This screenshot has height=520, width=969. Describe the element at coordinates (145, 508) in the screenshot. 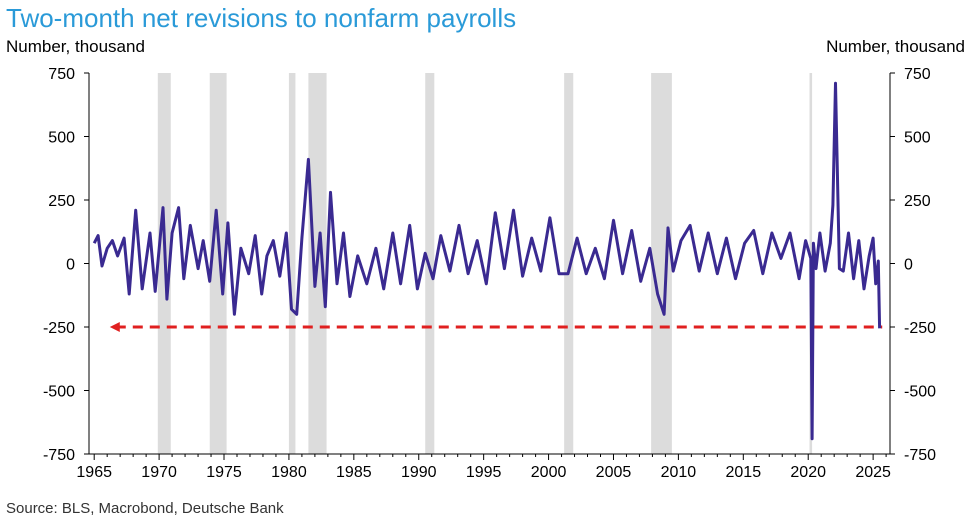

I see `source-note: Source: BLS, Macrobond, Deutsche Bank` at that location.